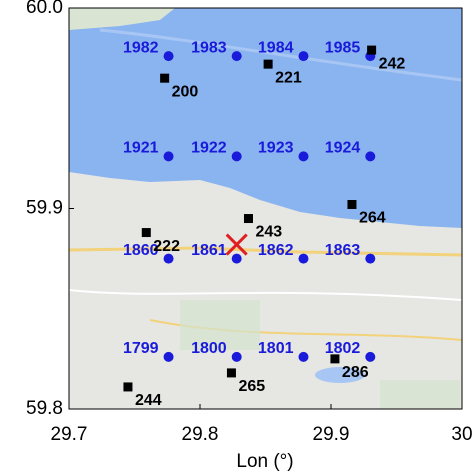 Image resolution: width=474 pixels, height=474 pixels. I want to click on point-label: 1861, so click(209, 250).